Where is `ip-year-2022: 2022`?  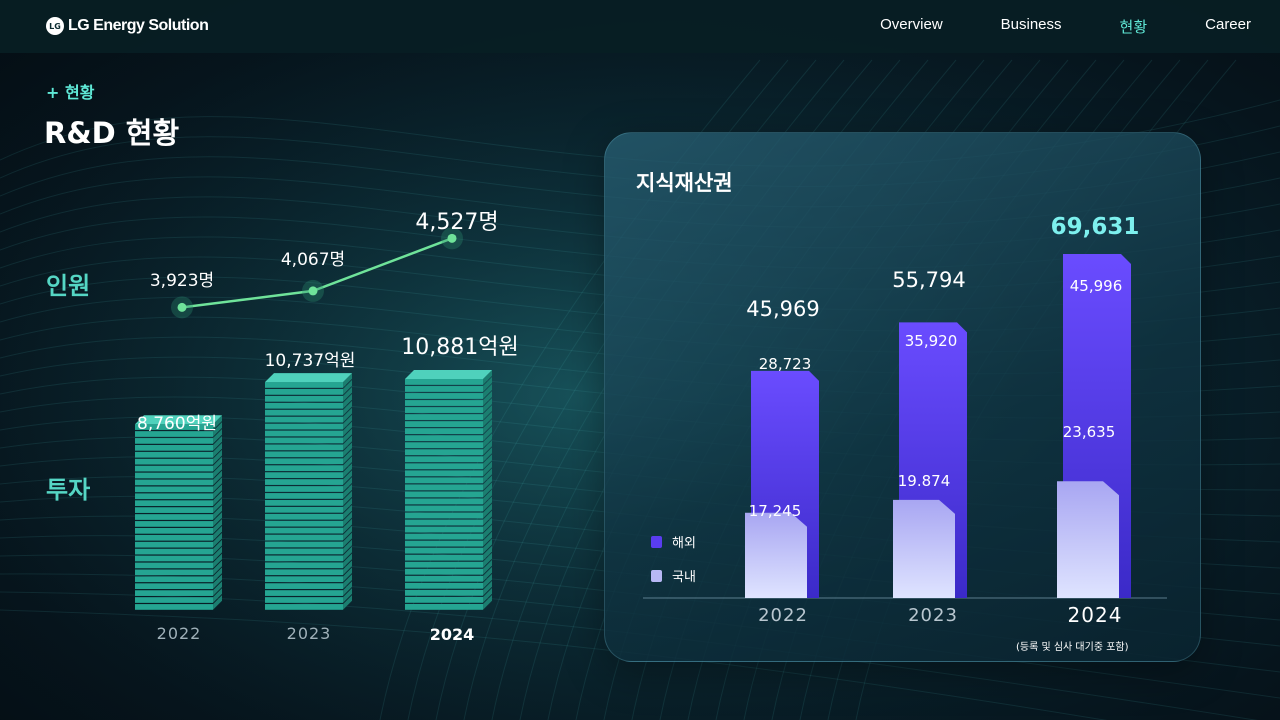 ip-year-2022: 2022 is located at coordinates (783, 615).